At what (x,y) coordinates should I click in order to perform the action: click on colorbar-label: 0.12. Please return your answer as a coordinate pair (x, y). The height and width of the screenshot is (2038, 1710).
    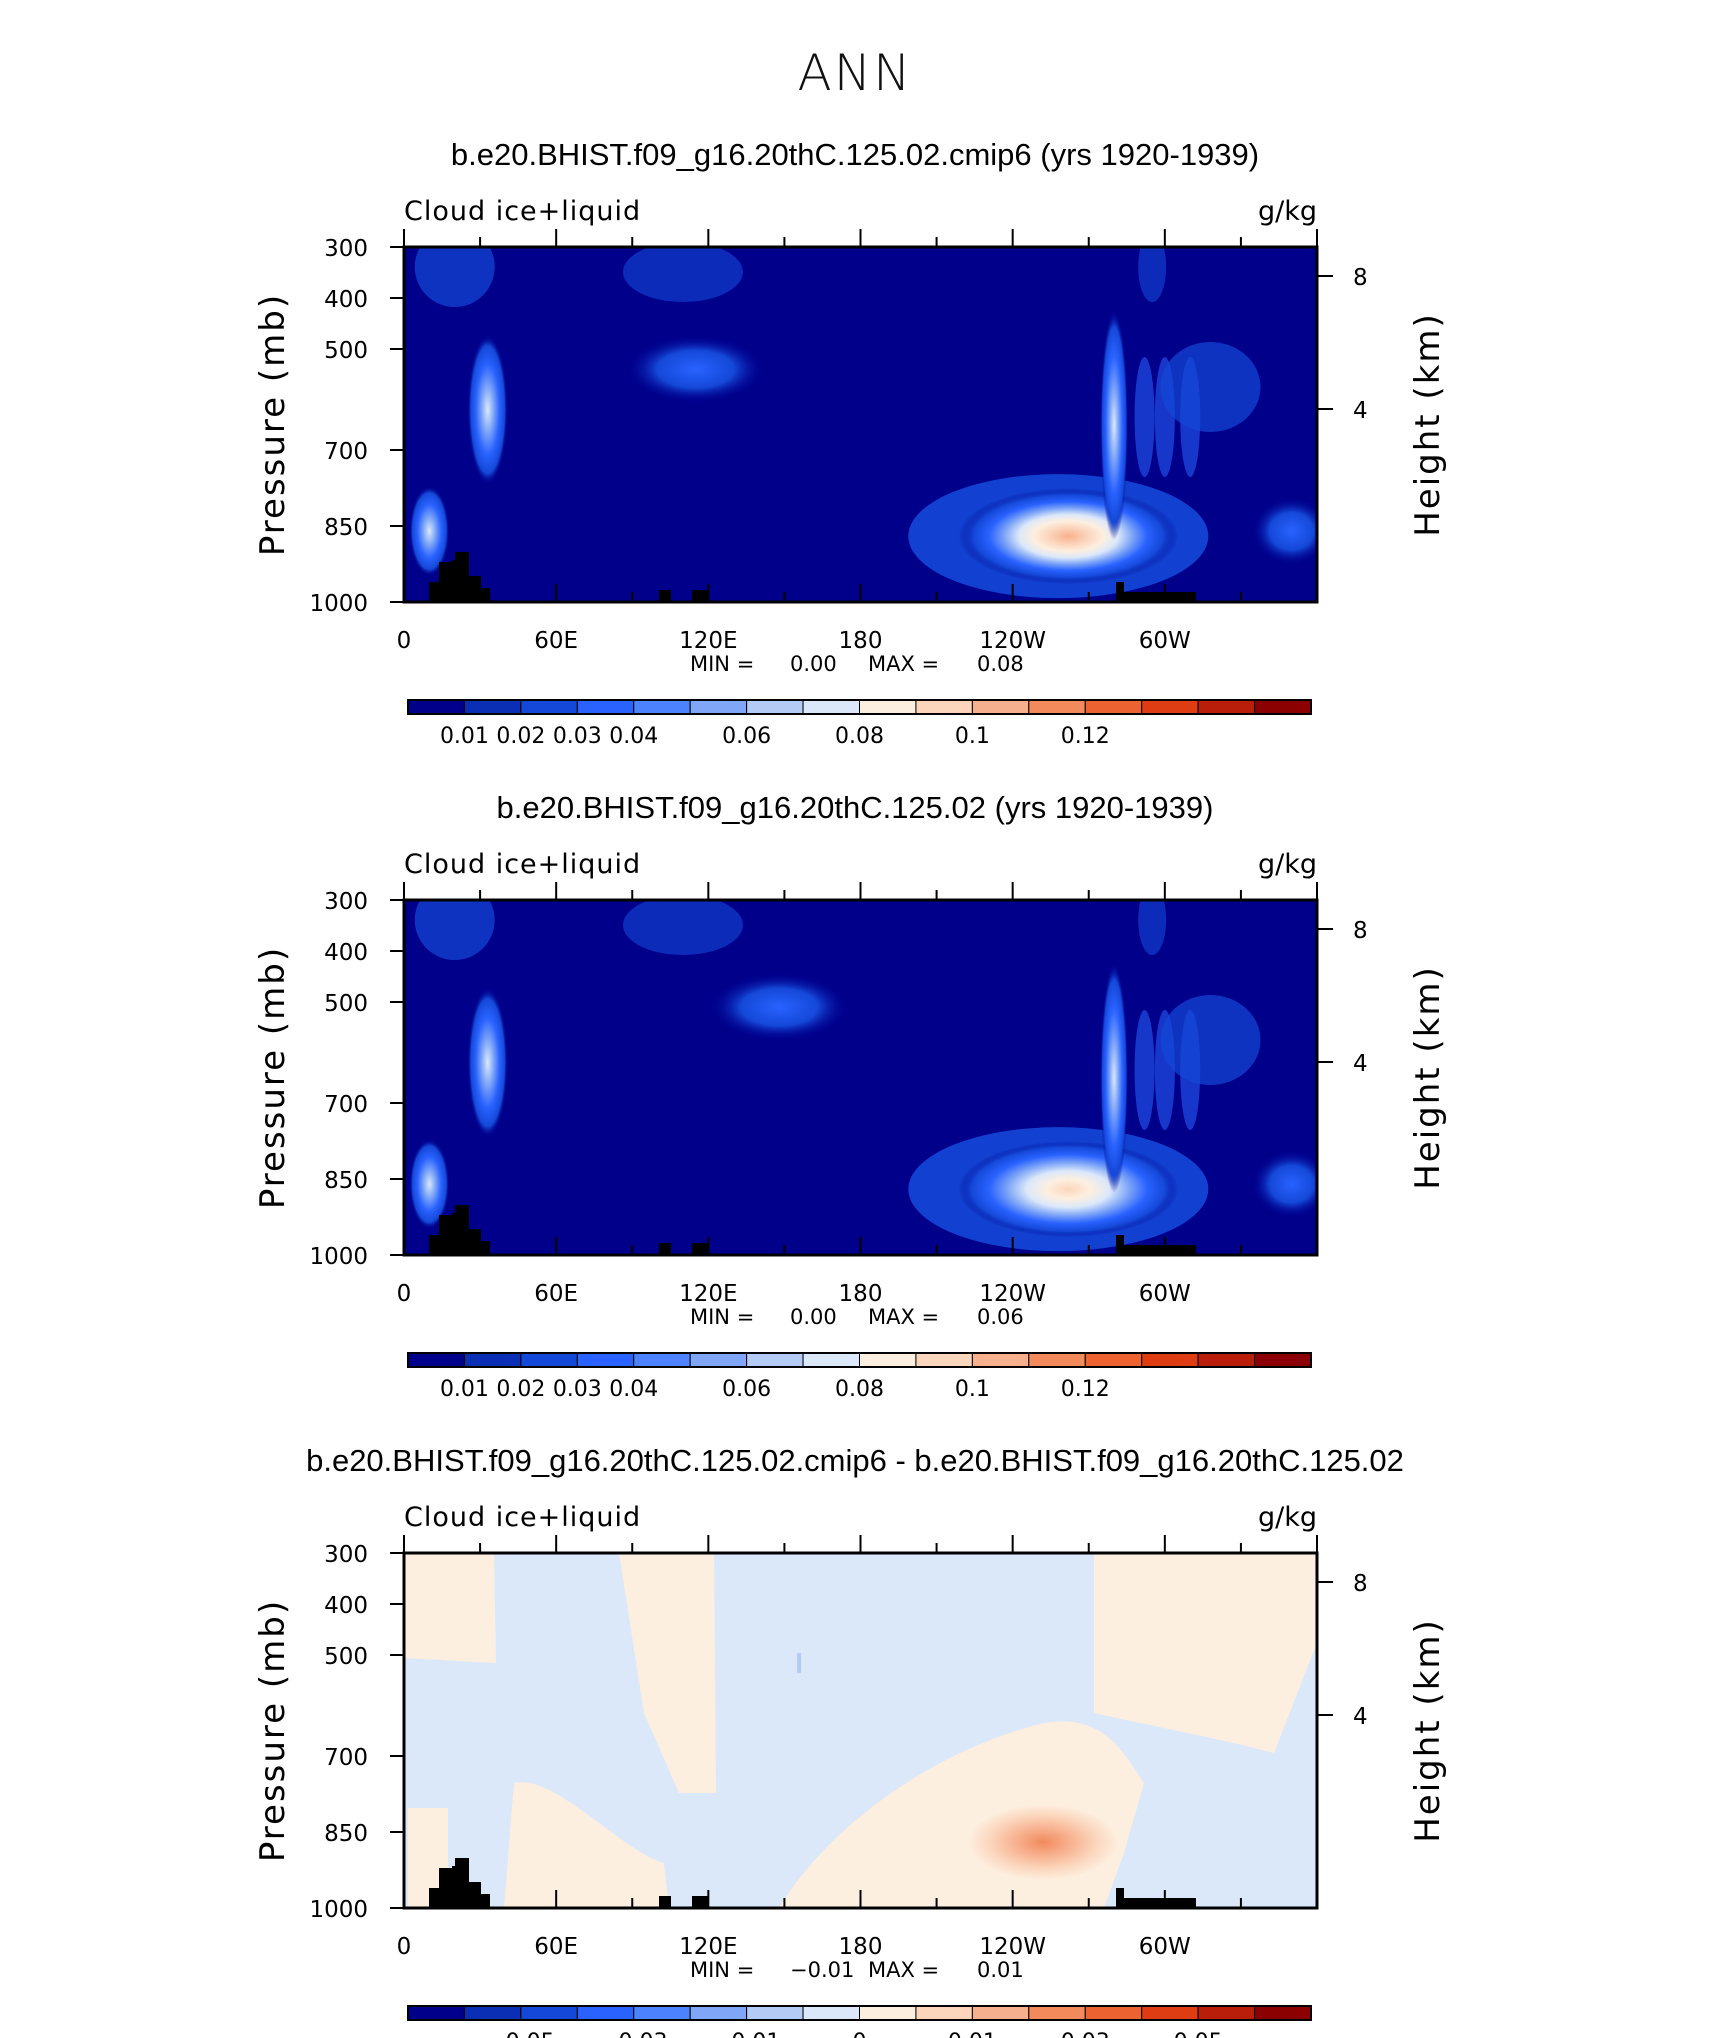
    Looking at the image, I should click on (1085, 1389).